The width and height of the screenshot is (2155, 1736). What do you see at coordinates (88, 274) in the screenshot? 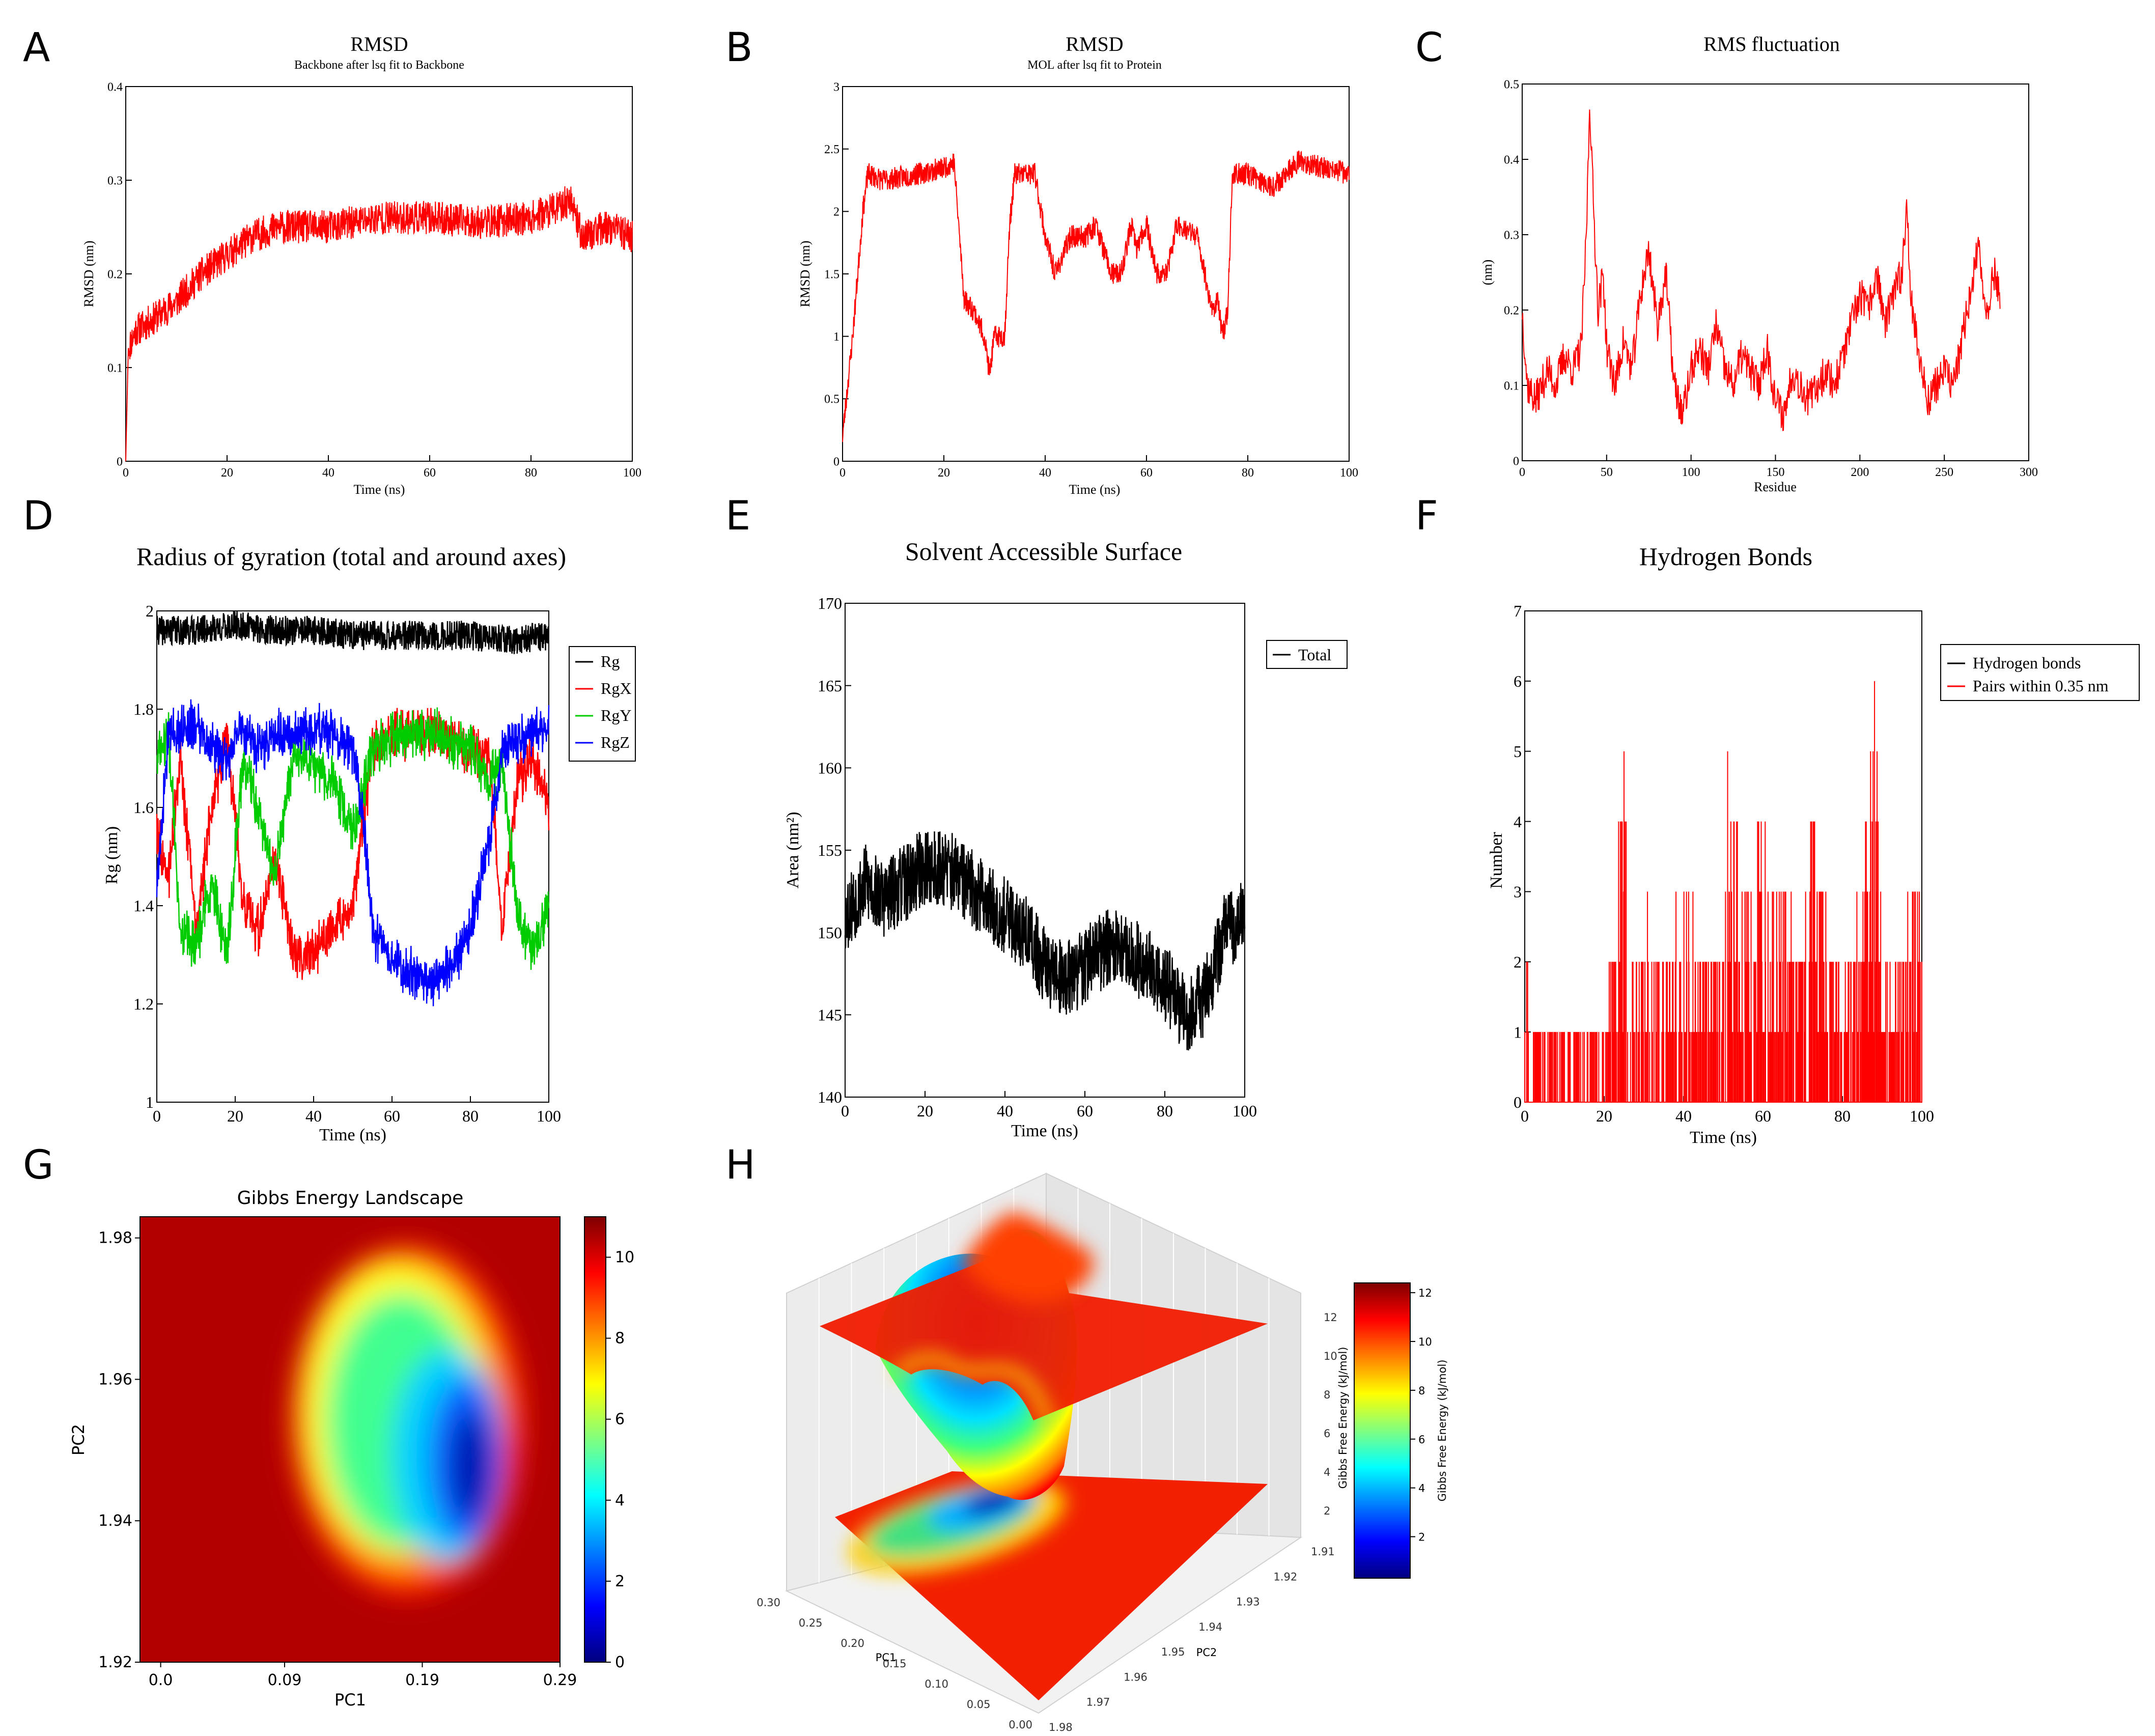
I see `panel-a-ylabel: RMSD (nm)` at bounding box center [88, 274].